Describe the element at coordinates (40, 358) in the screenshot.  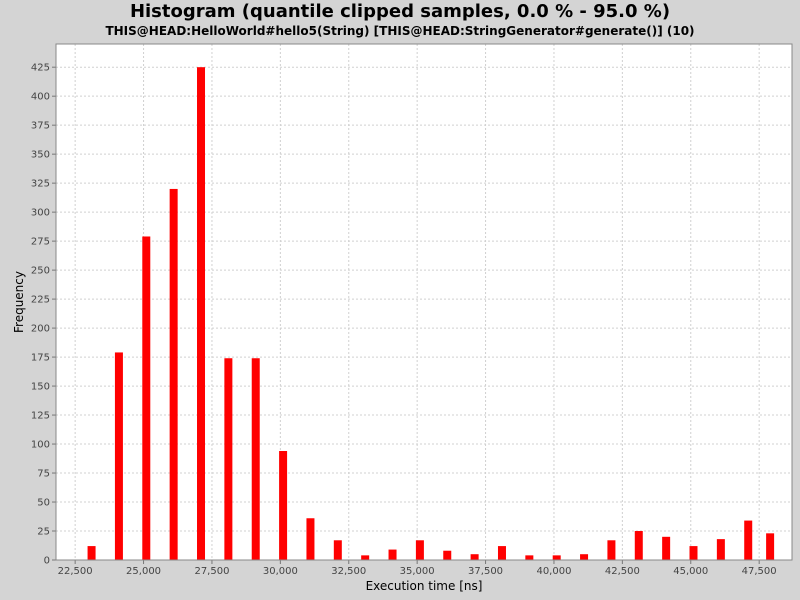
I see `y-tick-label: 175` at that location.